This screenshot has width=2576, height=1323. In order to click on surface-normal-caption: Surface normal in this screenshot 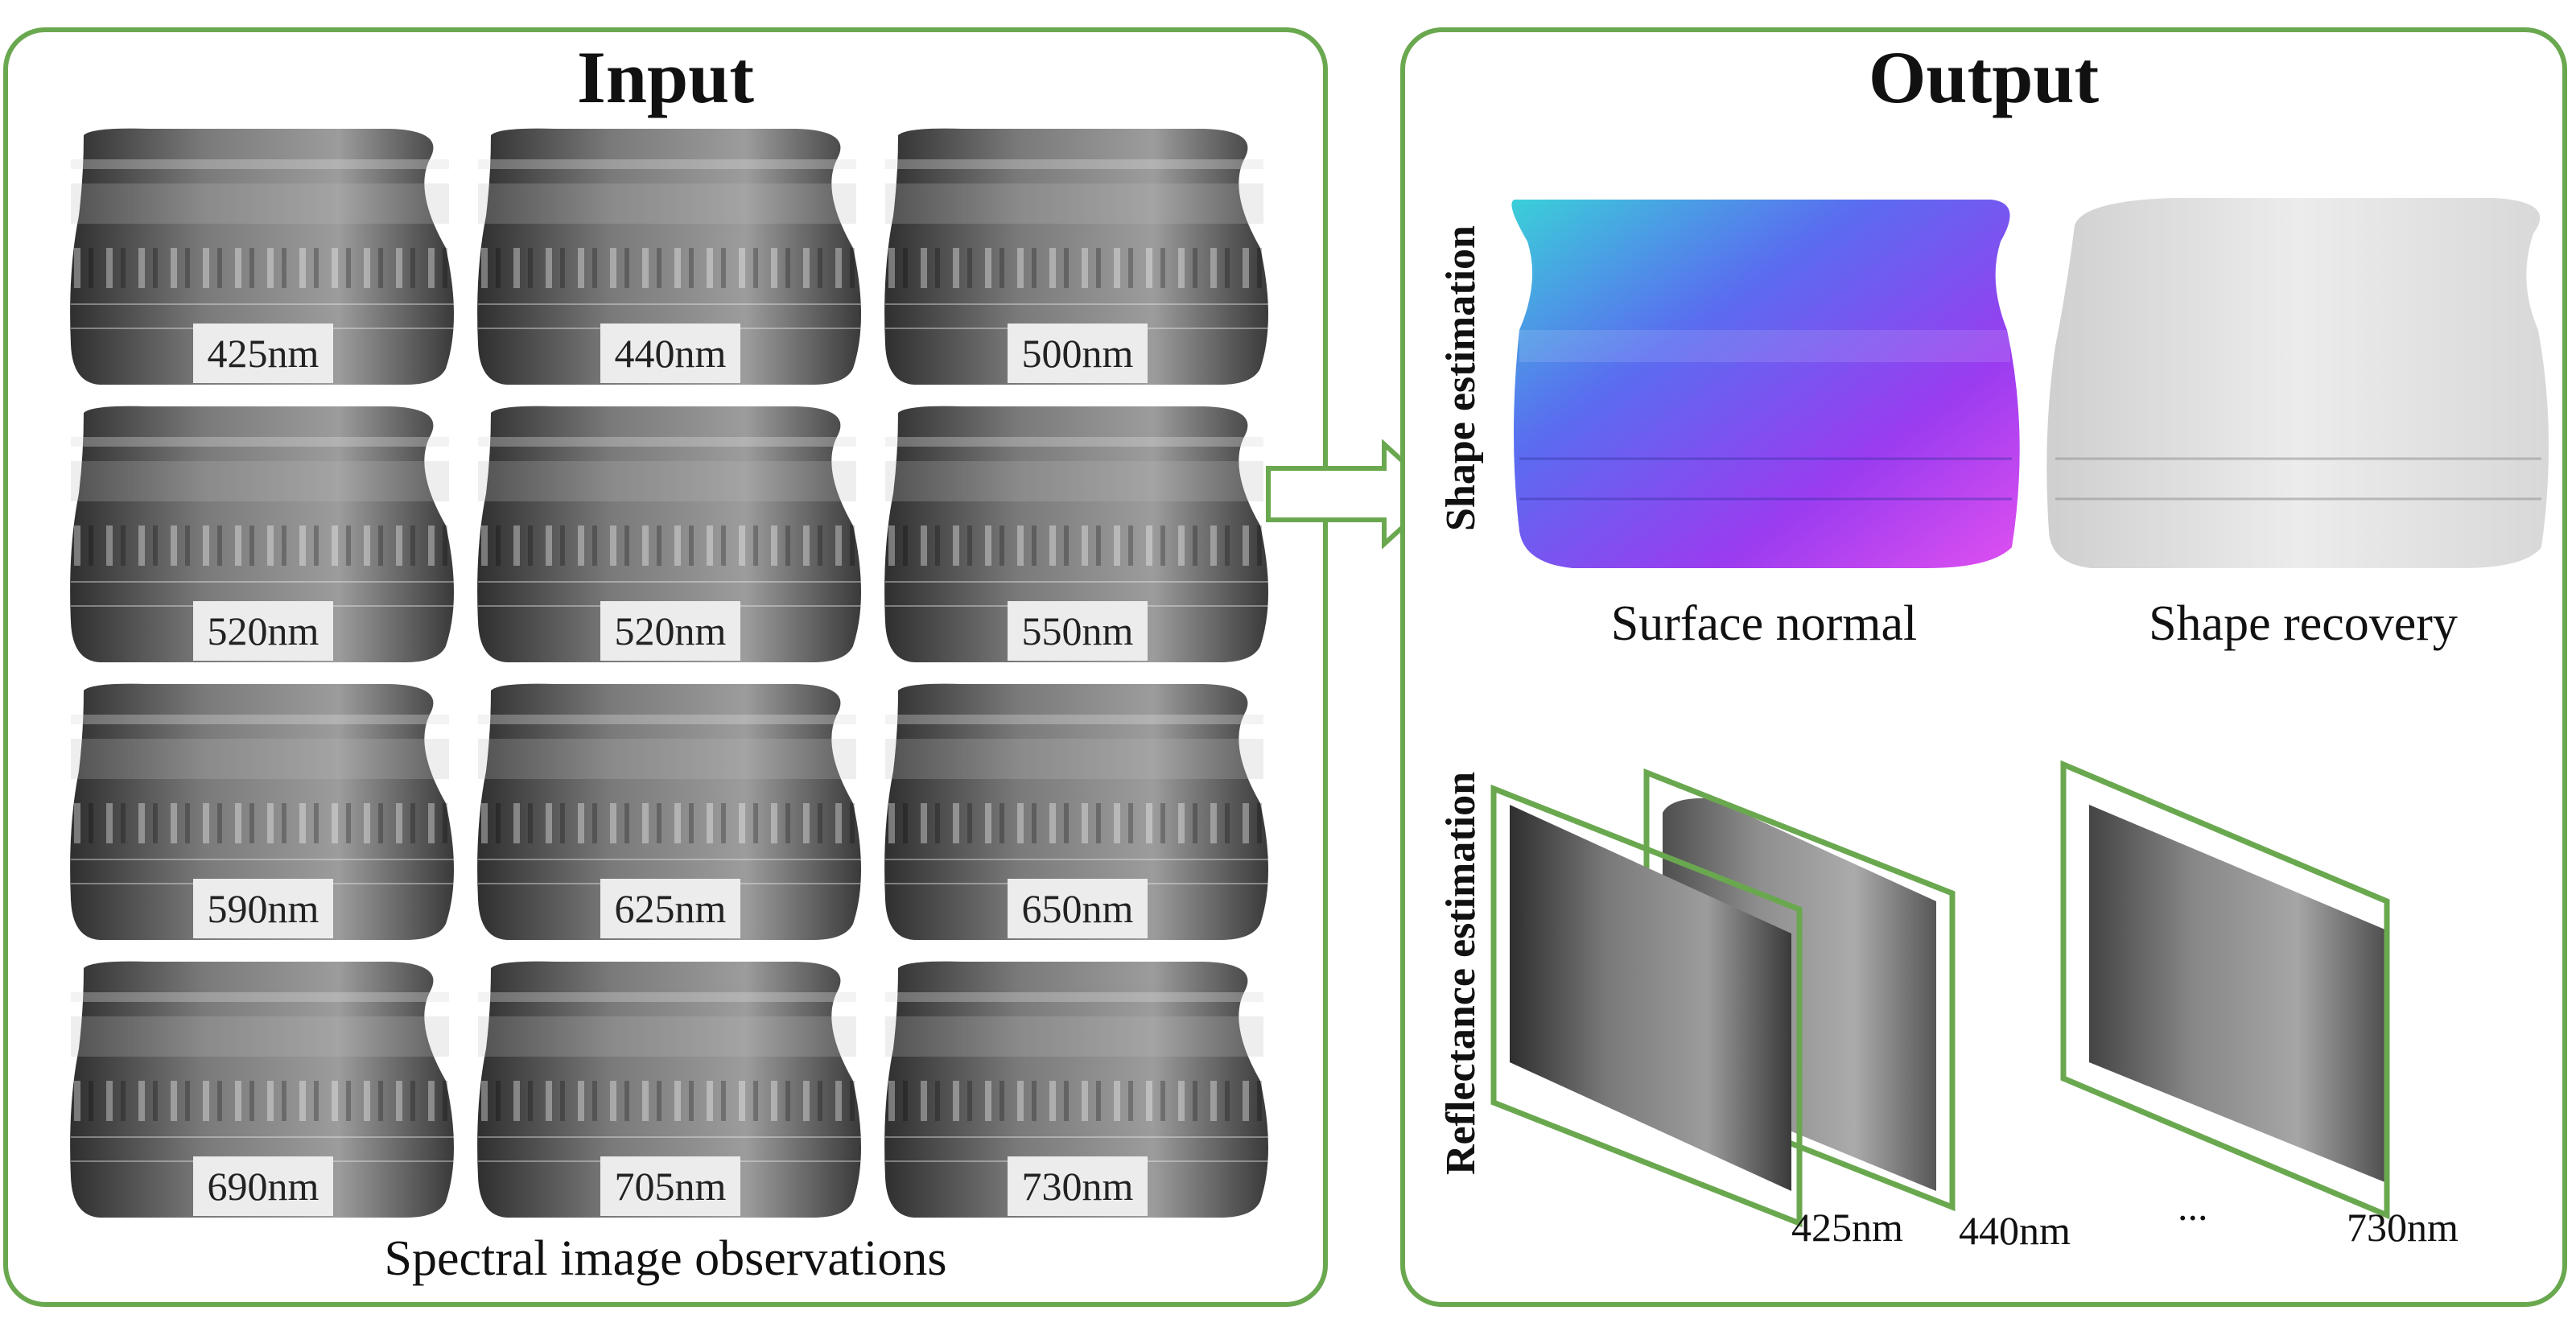, I will do `click(1764, 623)`.